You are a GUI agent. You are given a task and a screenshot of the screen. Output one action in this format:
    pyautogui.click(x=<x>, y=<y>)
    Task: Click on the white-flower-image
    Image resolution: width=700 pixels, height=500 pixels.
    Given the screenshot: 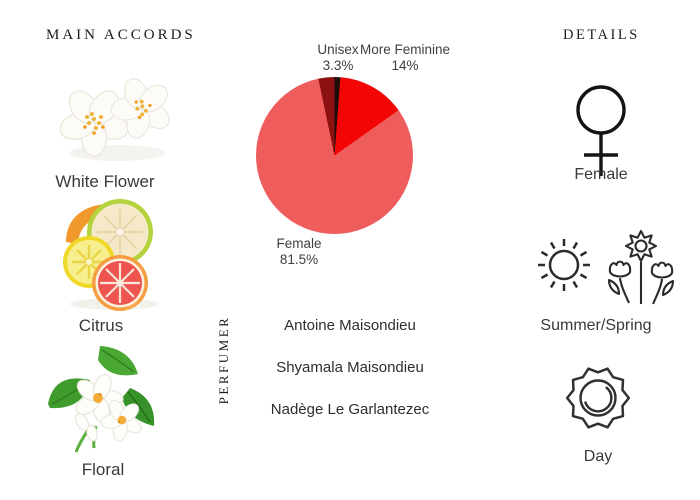 What is the action you would take?
    pyautogui.click(x=114, y=119)
    